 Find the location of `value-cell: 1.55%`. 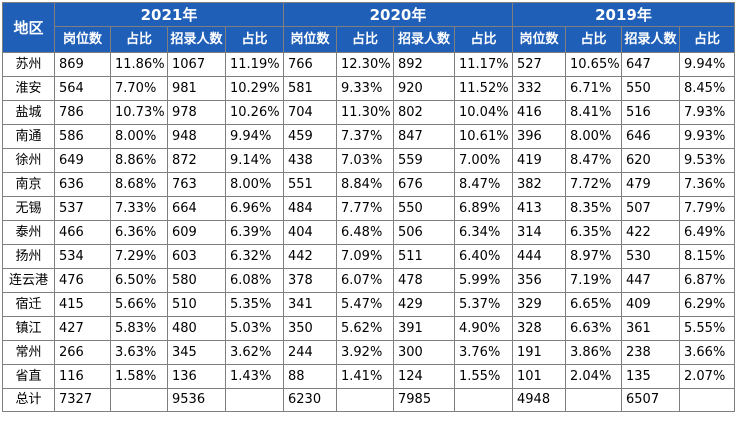

value-cell: 1.55% is located at coordinates (483, 376).